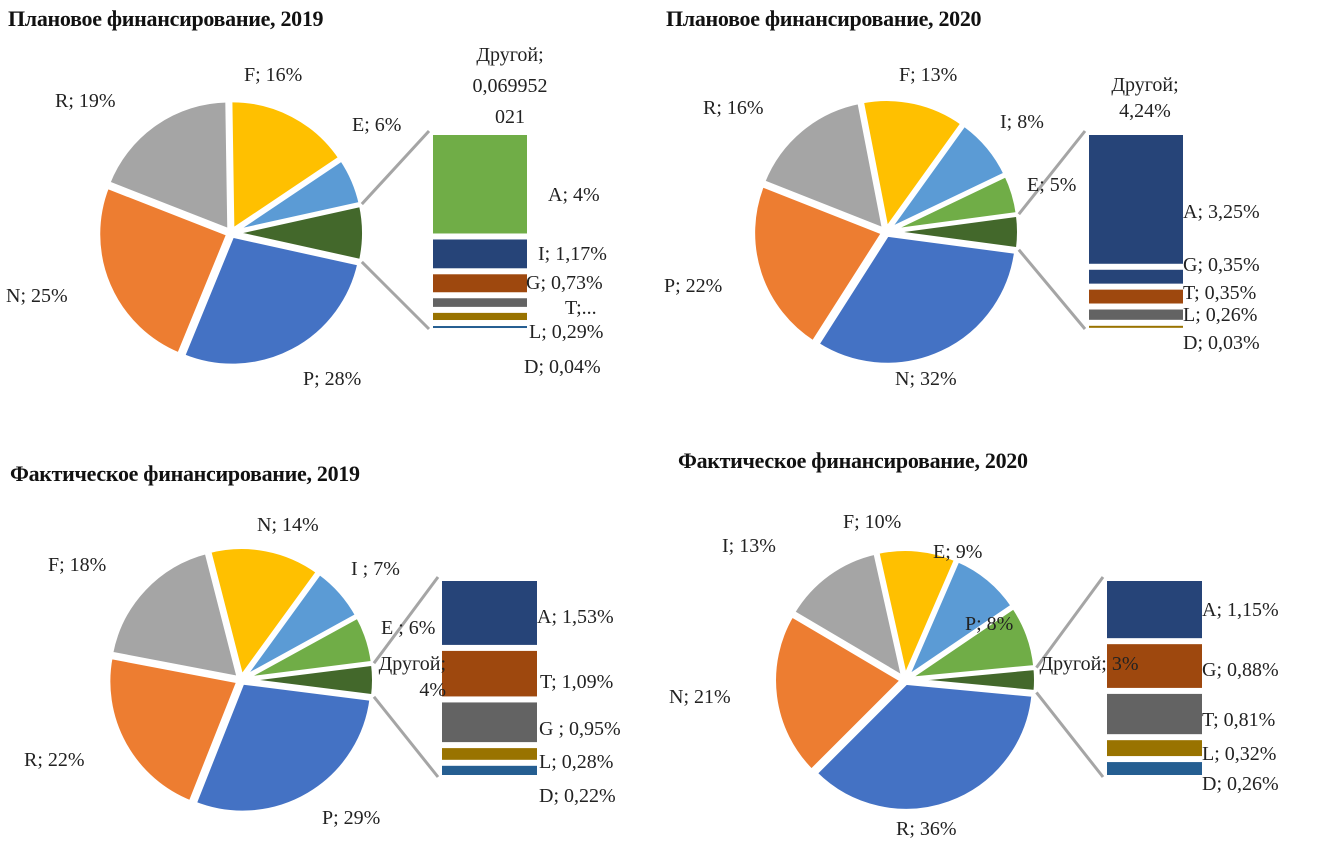  Describe the element at coordinates (749, 546) in the screenshot. I see `pie-label: I; 13%` at that location.